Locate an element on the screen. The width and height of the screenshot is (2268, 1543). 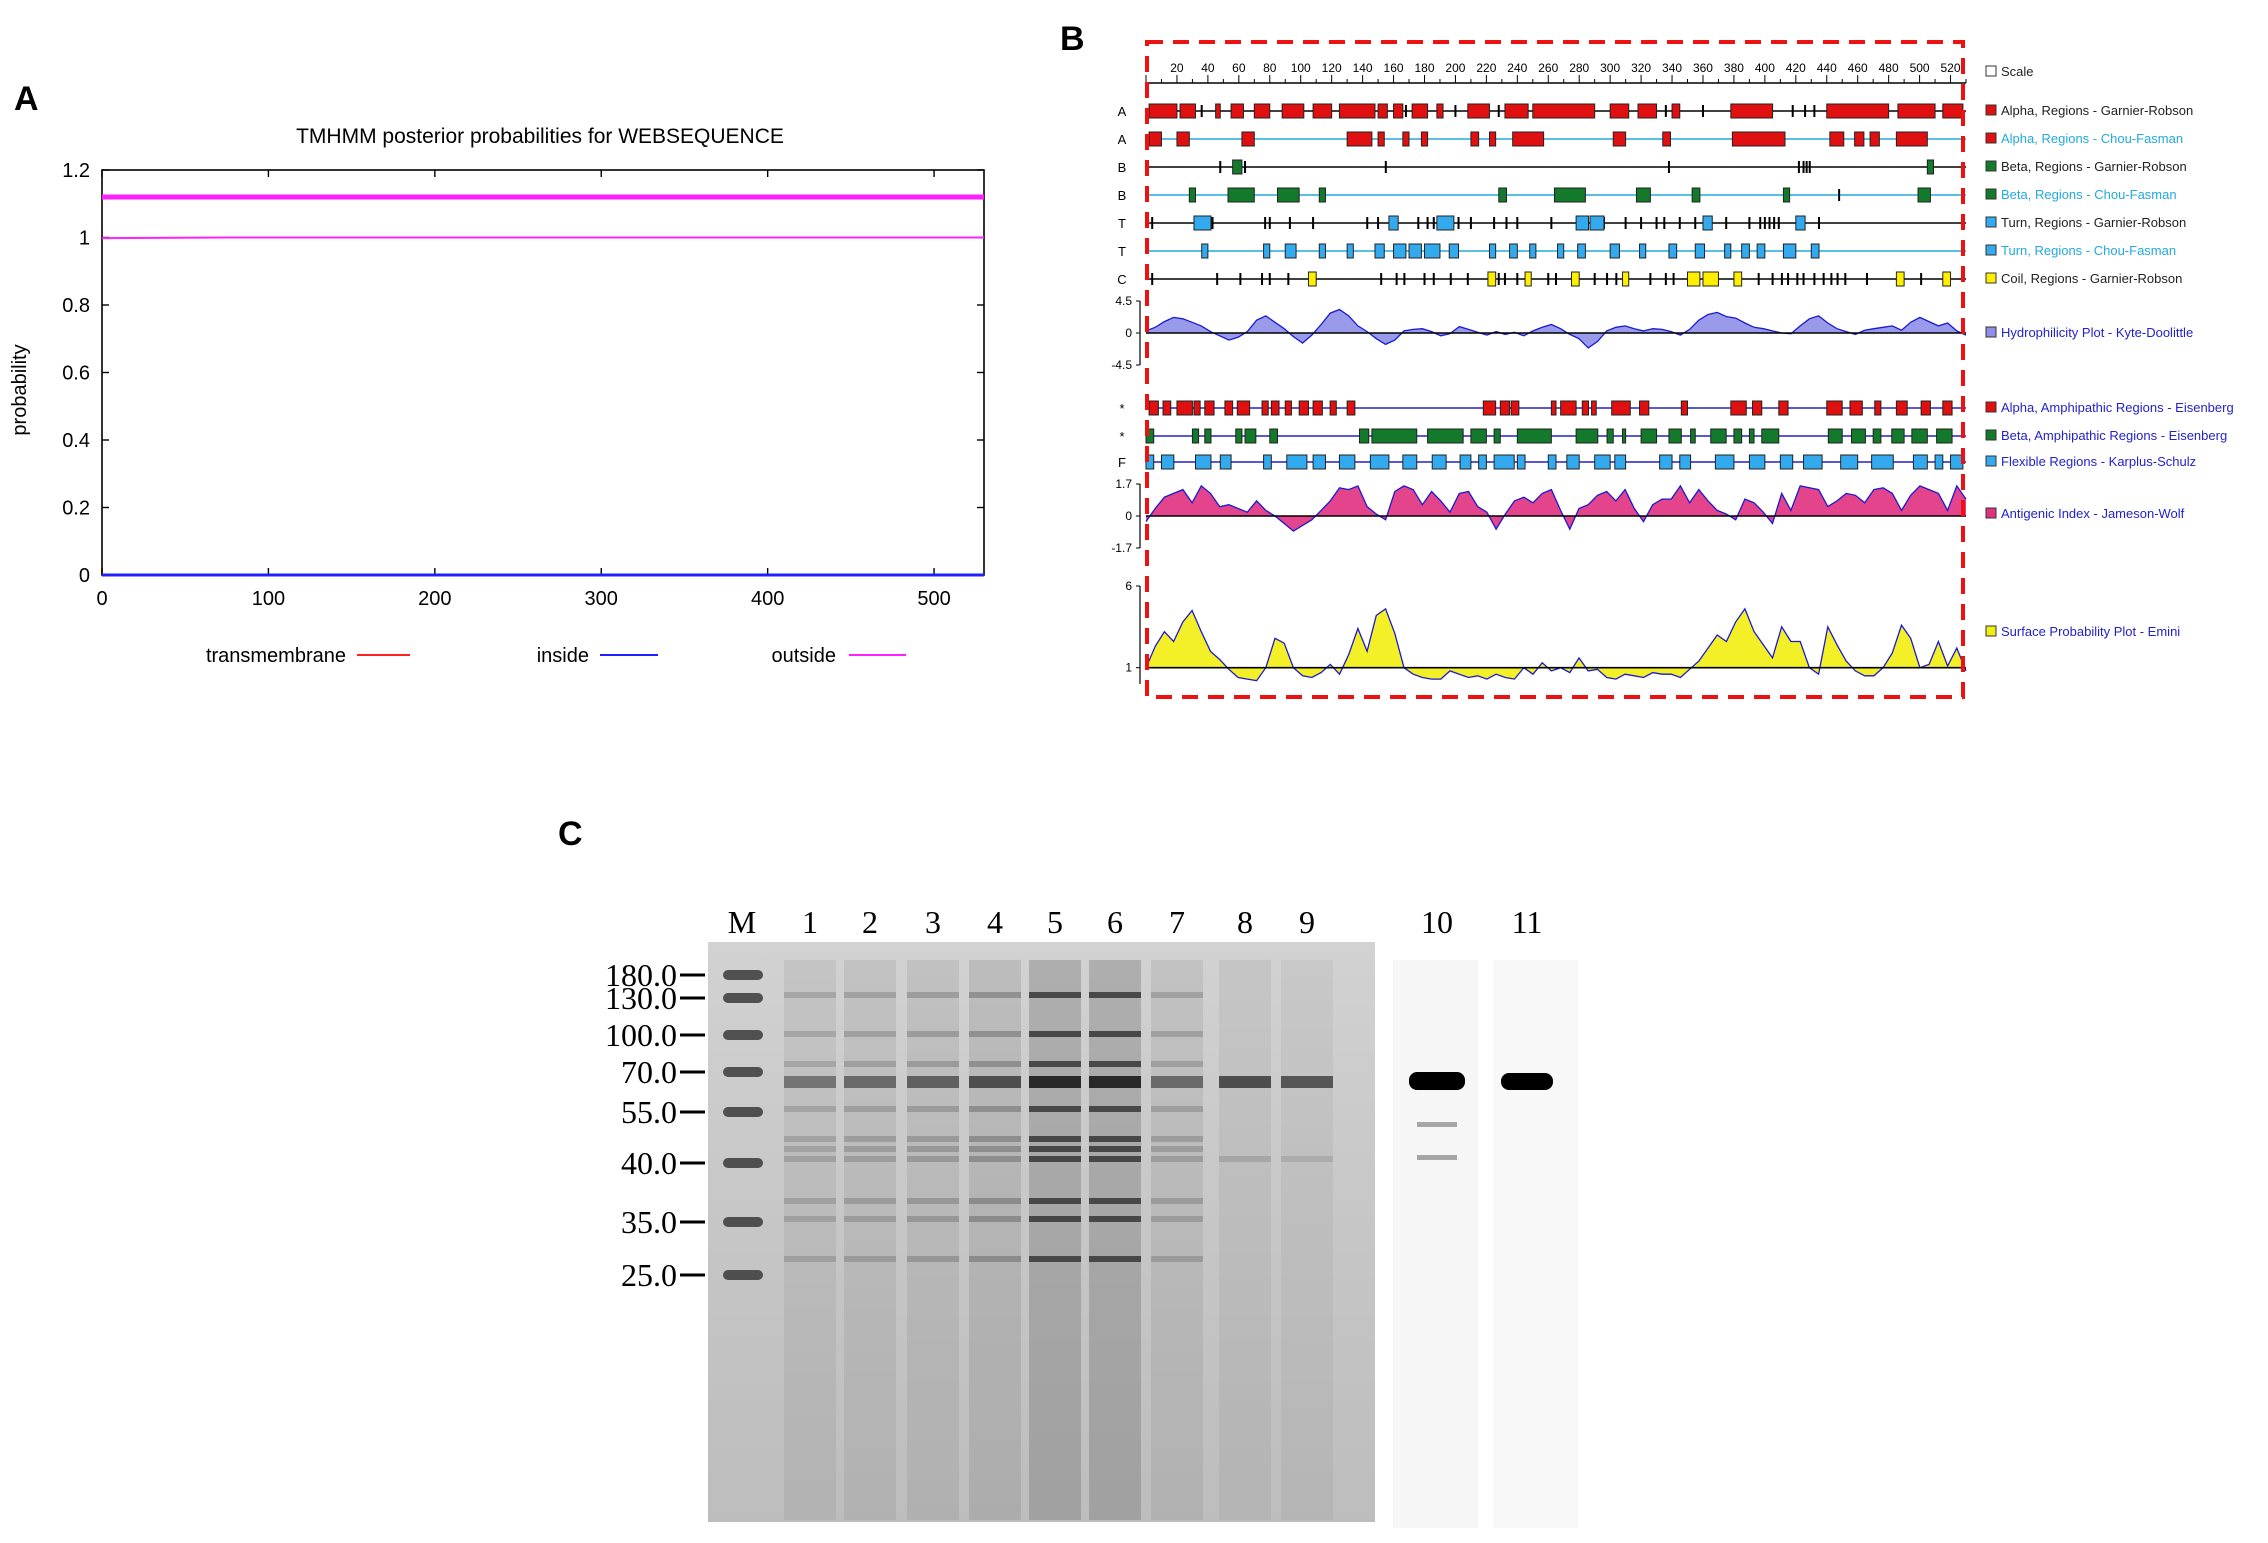
legend-label: Flexible Regions - Karplus-Schulz is located at coordinates (2098, 461).